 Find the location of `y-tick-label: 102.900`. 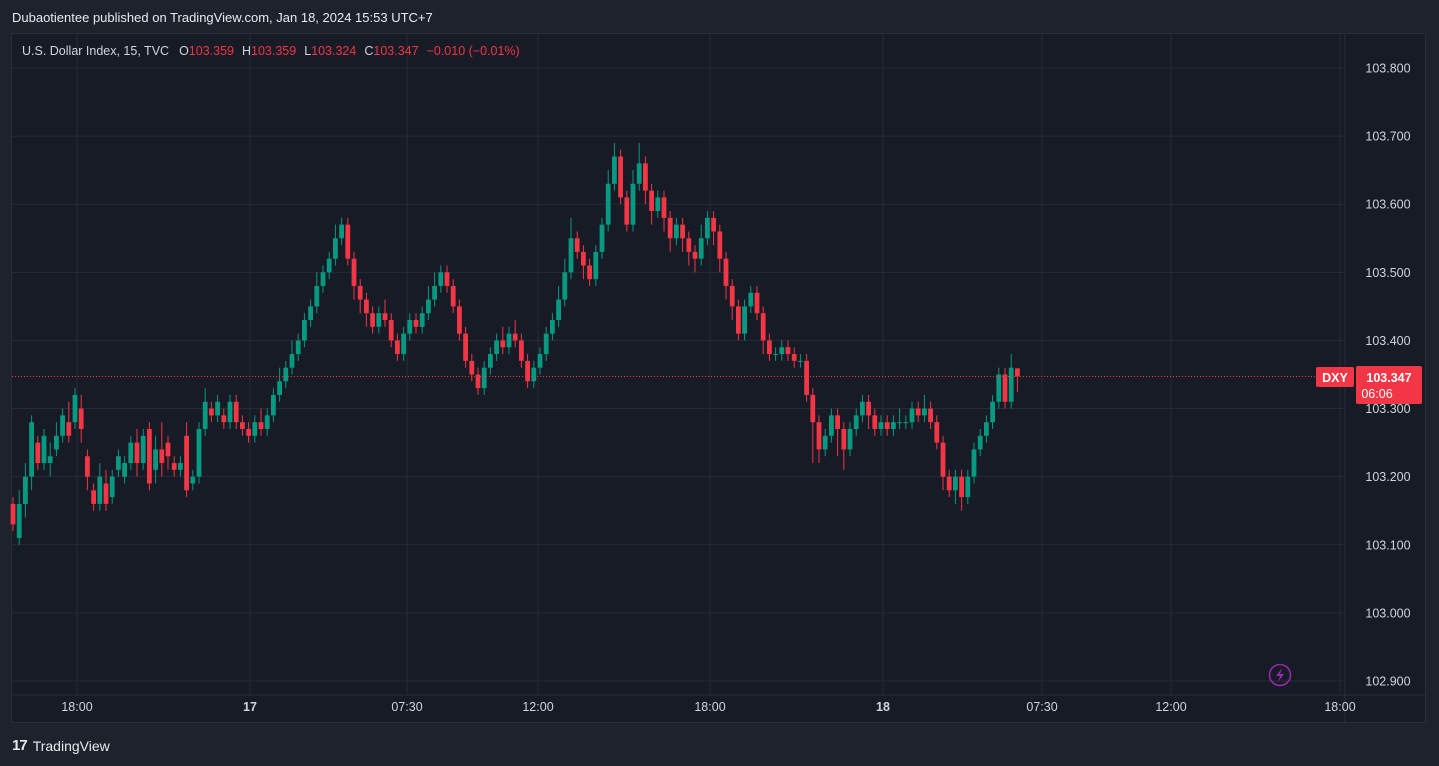

y-tick-label: 102.900 is located at coordinates (1387, 682).